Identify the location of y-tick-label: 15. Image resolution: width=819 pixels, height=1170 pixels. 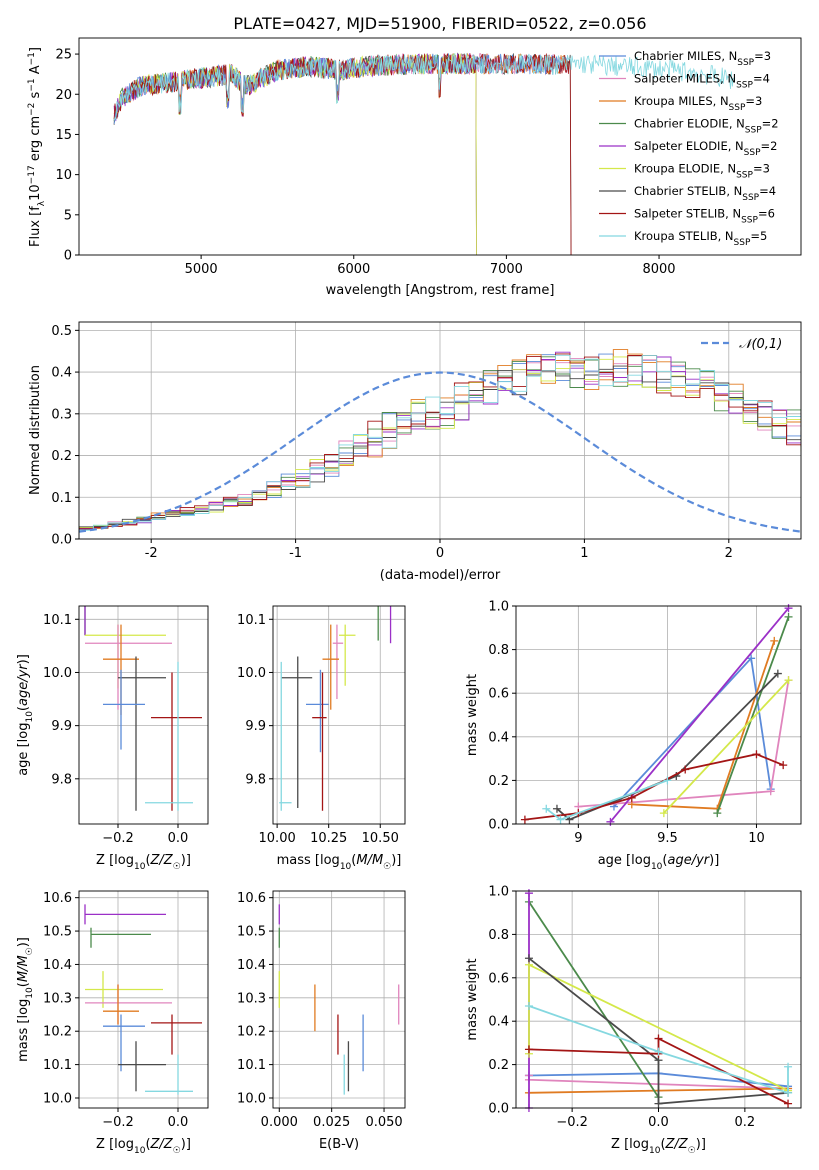
(63, 135).